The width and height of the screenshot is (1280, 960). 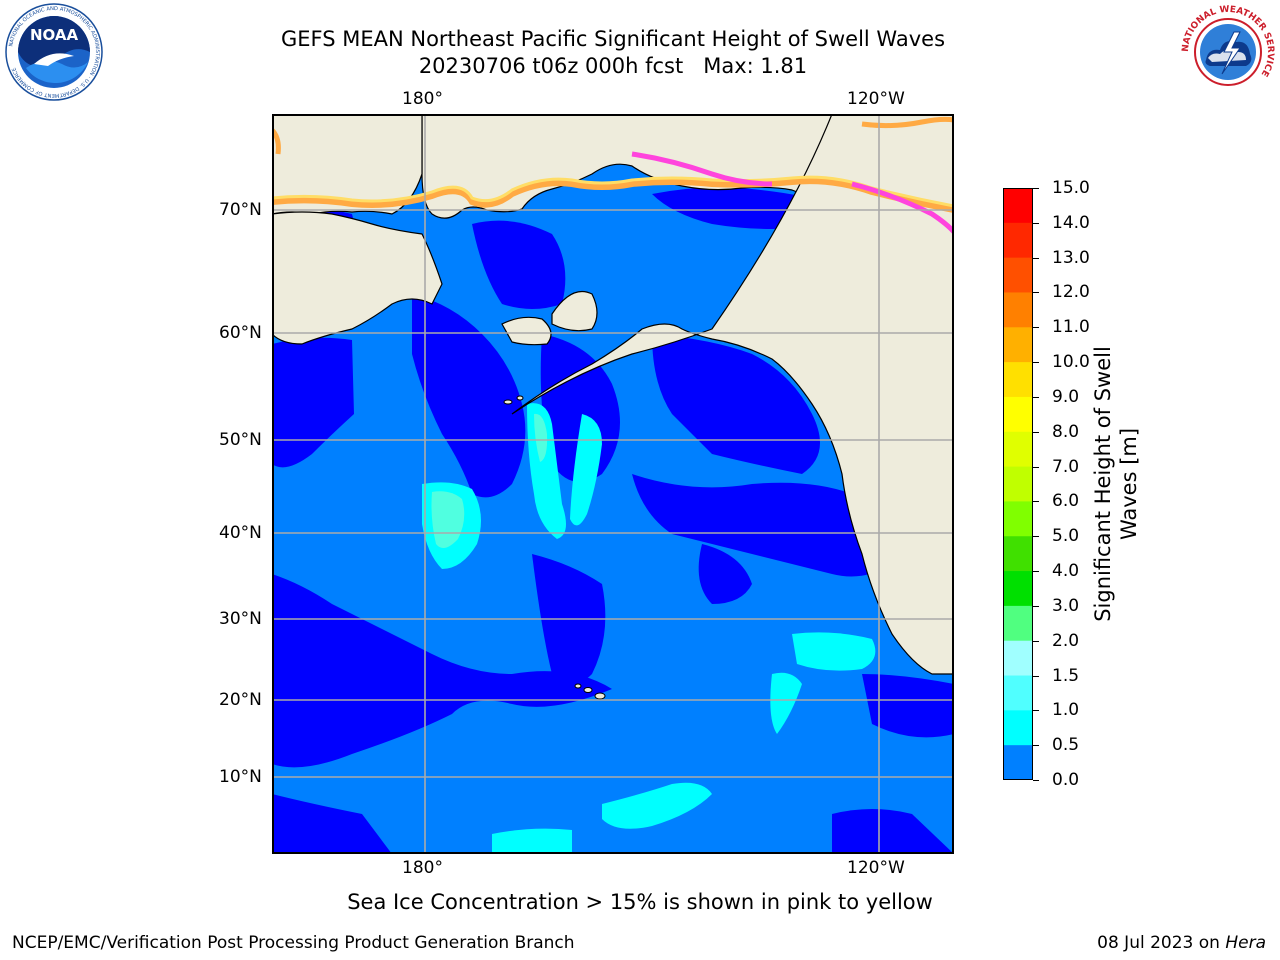 I want to click on colorbar-tick-label: 10.0, so click(x=1071, y=362).